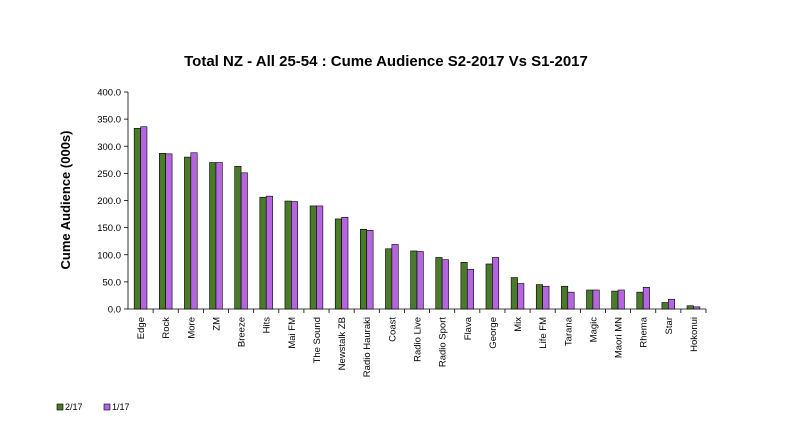  What do you see at coordinates (112, 282) in the screenshot?
I see `y-tick-label: 50.0` at bounding box center [112, 282].